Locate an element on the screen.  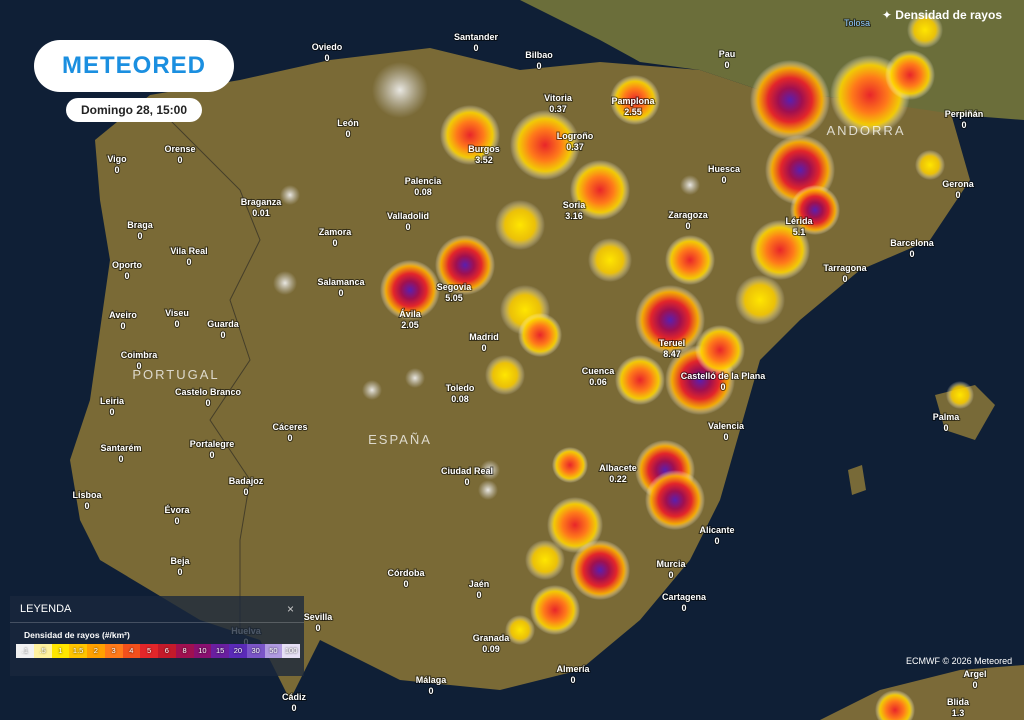
city-name: Córdoba is located at coordinates (407, 573).